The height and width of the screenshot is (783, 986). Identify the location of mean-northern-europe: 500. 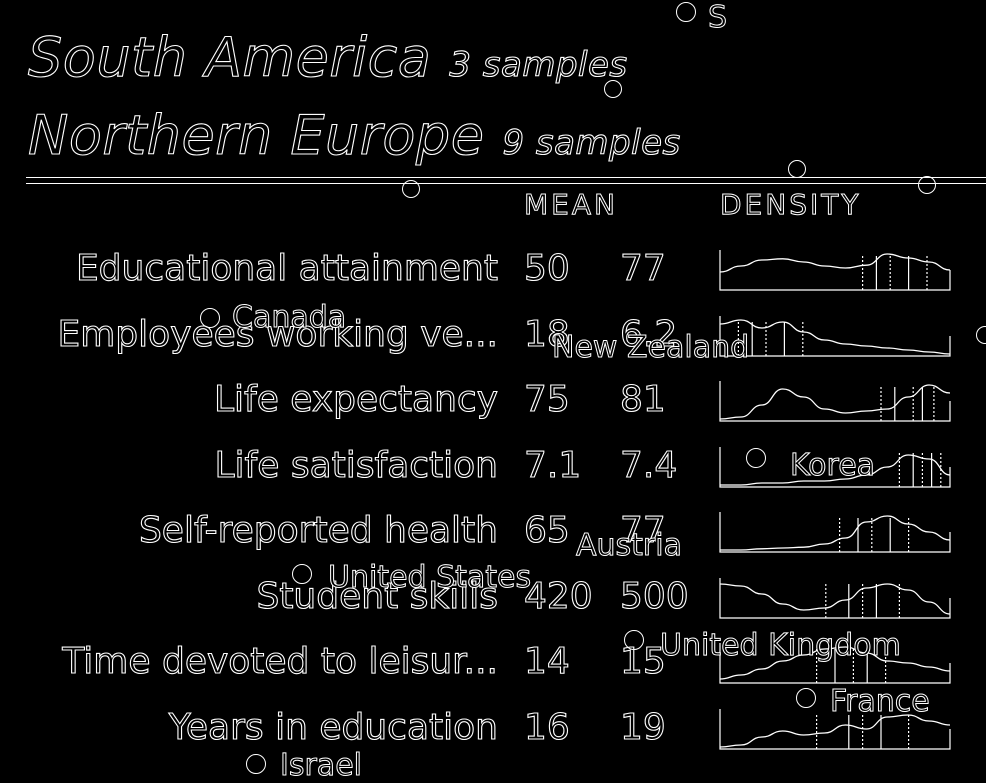
(654, 596).